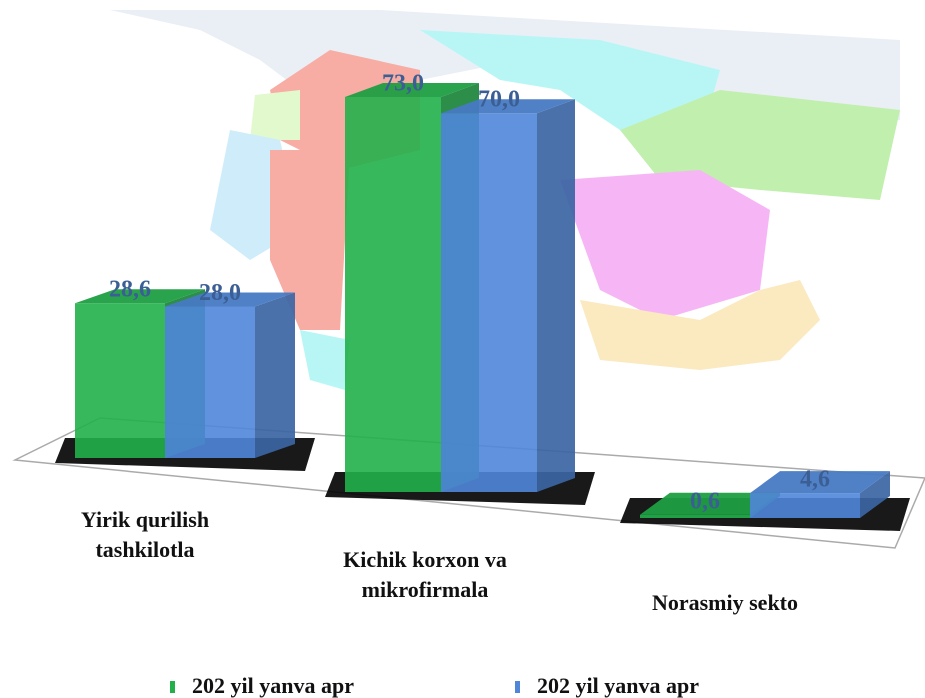 This screenshot has width=925, height=698. What do you see at coordinates (145, 534) in the screenshot?
I see `category-label: Yirik qurilish tashkilotla` at bounding box center [145, 534].